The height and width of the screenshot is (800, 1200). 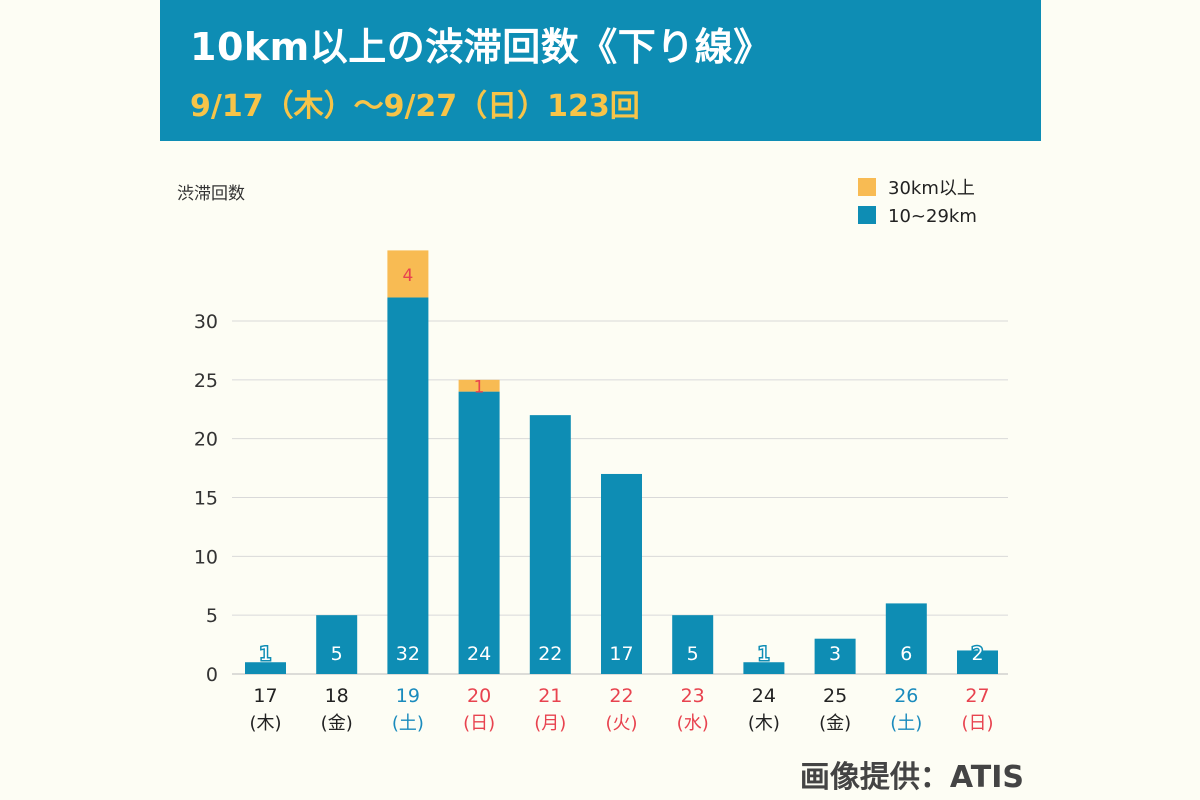 What do you see at coordinates (932, 216) in the screenshot?
I see `legend-label: 10~29km` at bounding box center [932, 216].